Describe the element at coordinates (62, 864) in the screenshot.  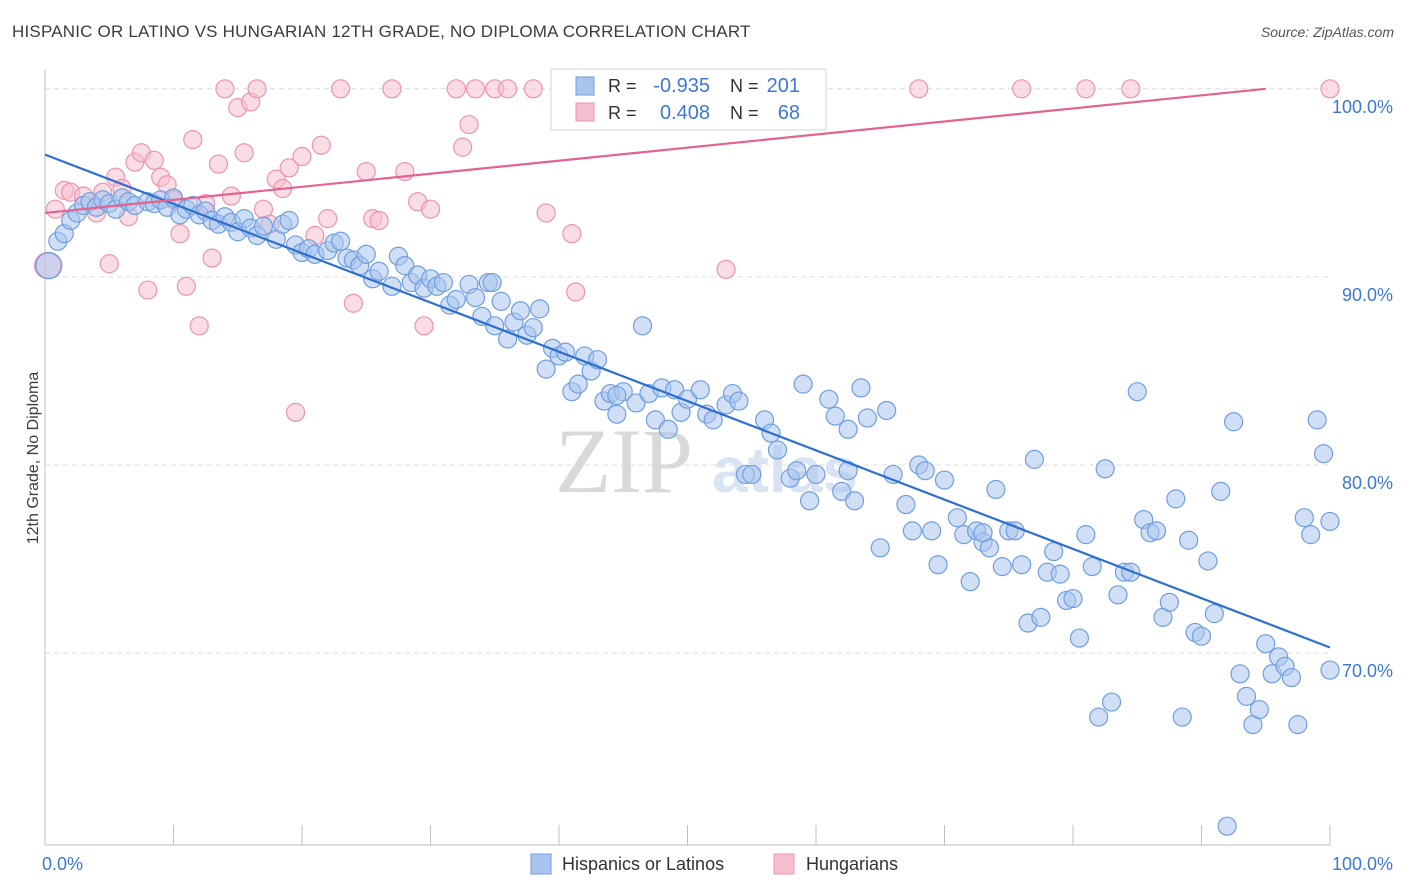
I see `x-tick-label-0: 0.0%` at that location.